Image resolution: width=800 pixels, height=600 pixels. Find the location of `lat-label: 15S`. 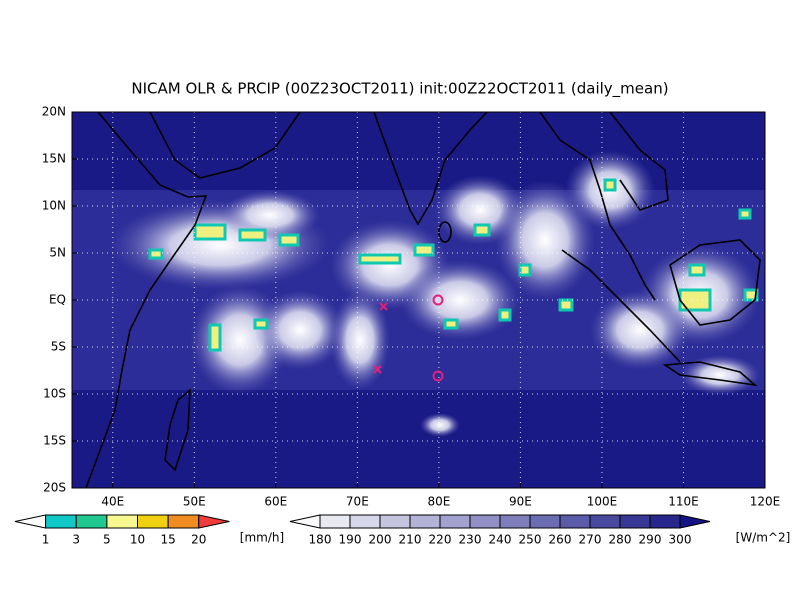

lat-label: 15S is located at coordinates (54, 441).